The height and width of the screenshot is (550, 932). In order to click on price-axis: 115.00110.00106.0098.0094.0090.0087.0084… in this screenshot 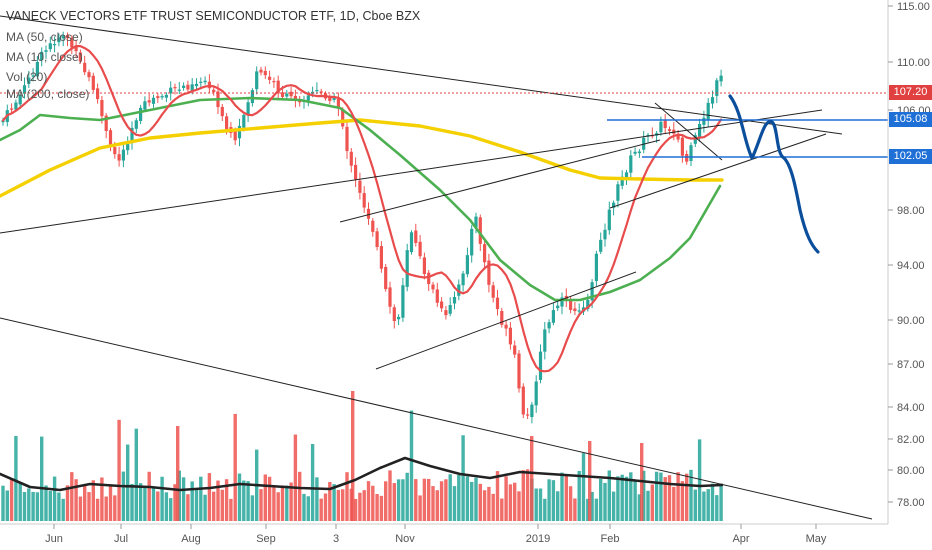, I will do `click(909, 255)`.